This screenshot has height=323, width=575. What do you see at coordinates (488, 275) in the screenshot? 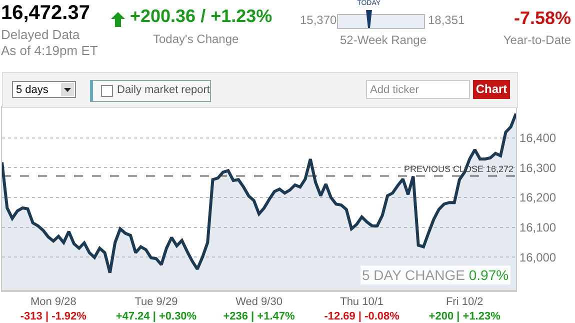
I see `annotation: 0.97%` at bounding box center [488, 275].